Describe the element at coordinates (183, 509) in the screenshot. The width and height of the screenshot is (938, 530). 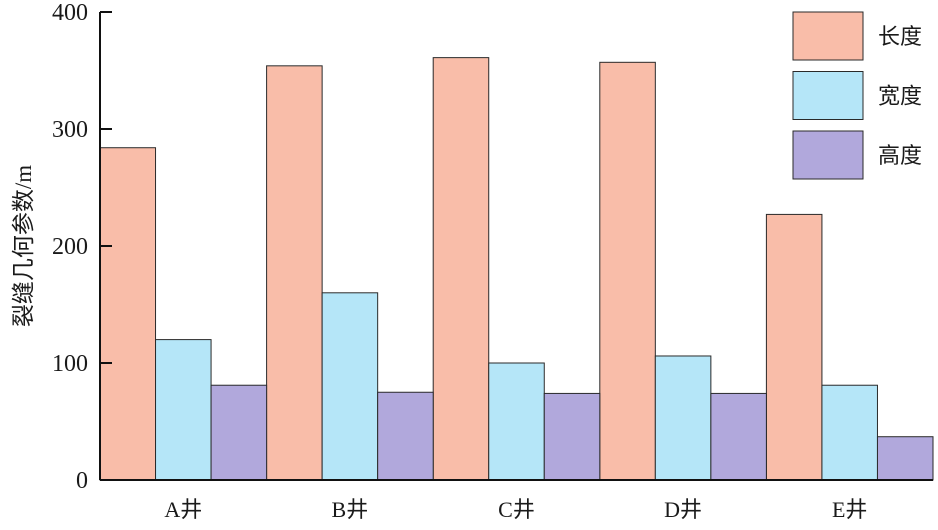
I see `x-tick-label: A井` at that location.